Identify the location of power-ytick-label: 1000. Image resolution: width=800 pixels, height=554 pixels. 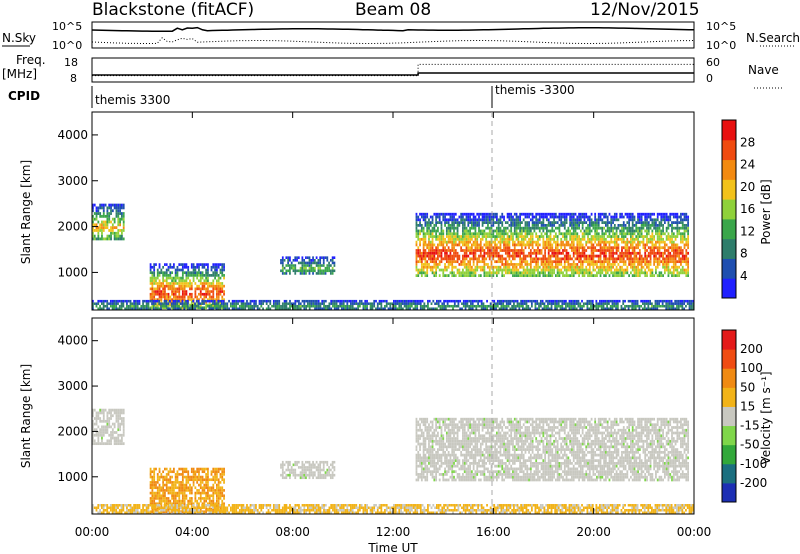
(72, 272).